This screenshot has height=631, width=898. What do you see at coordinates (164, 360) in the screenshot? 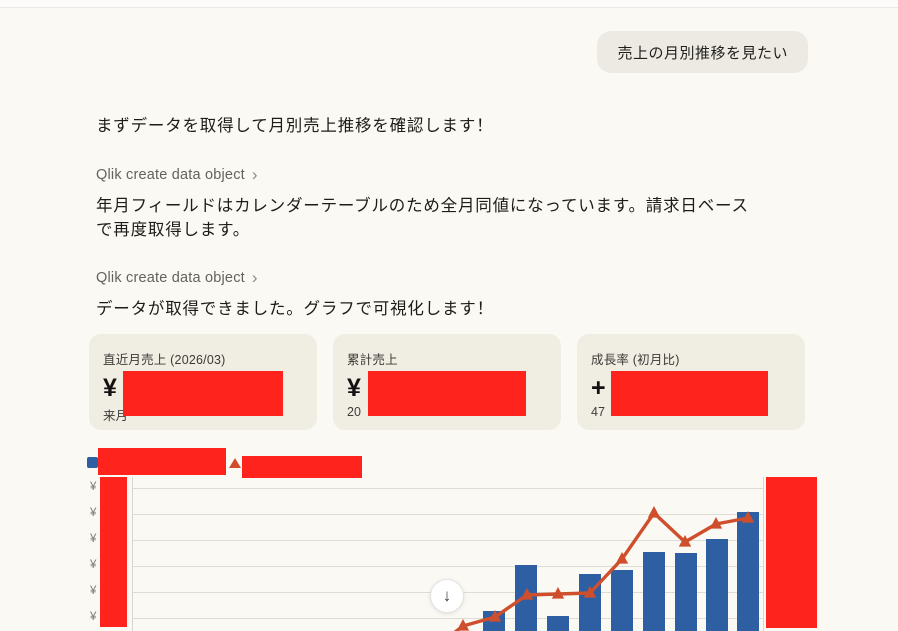
I see `kpi-label: 直近月売上 (2026/03)` at bounding box center [164, 360].